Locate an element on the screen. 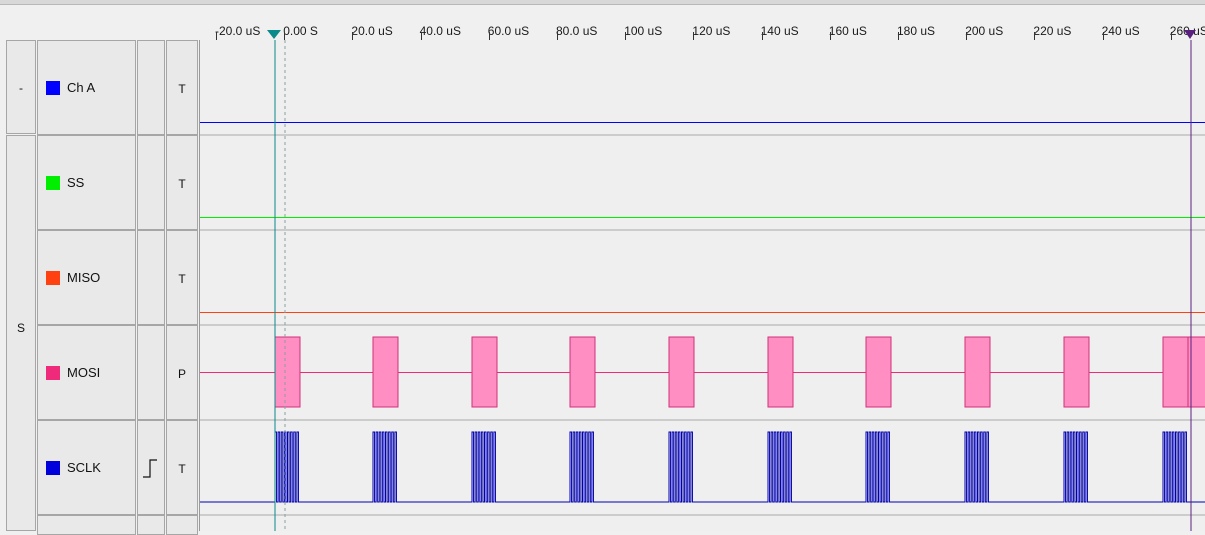  rising-edge-icon is located at coordinates (151, 467).